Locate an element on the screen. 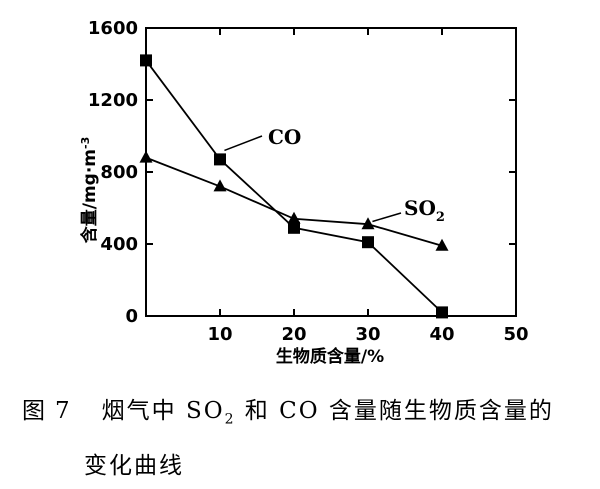  so2-leader-line is located at coordinates (387, 217).